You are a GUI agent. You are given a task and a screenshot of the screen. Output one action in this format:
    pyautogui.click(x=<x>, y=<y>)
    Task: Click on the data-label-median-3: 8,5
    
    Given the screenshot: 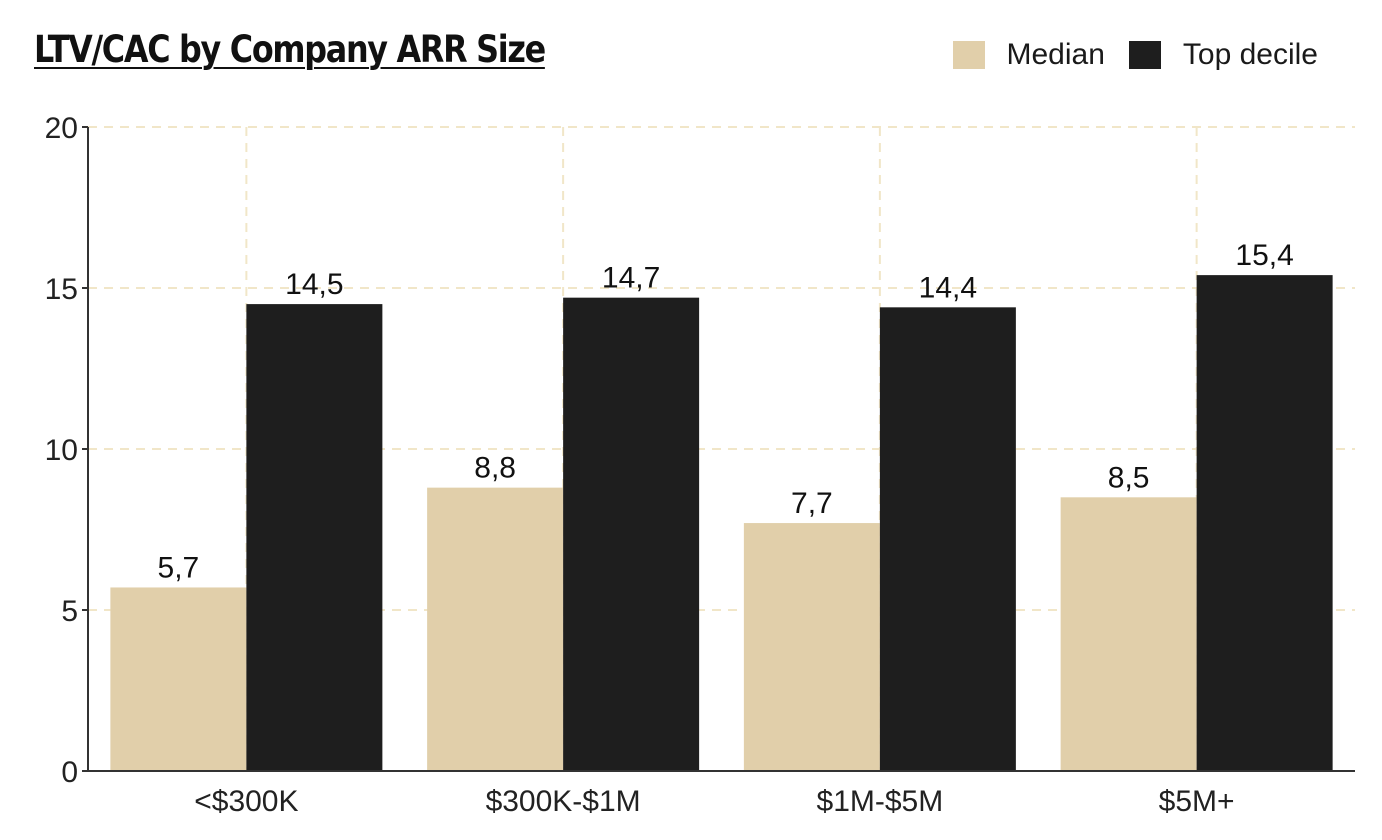 What is the action you would take?
    pyautogui.click(x=1129, y=477)
    